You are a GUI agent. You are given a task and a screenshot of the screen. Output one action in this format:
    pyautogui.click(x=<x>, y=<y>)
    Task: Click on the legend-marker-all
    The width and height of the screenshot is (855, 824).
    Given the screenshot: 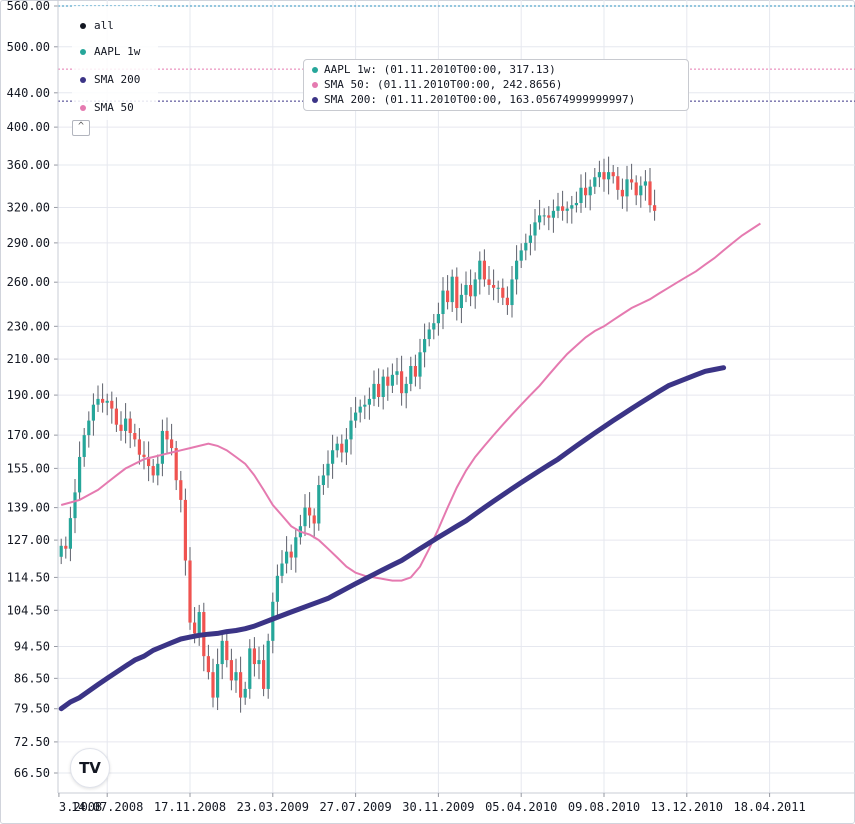 What is the action you would take?
    pyautogui.click(x=83, y=26)
    